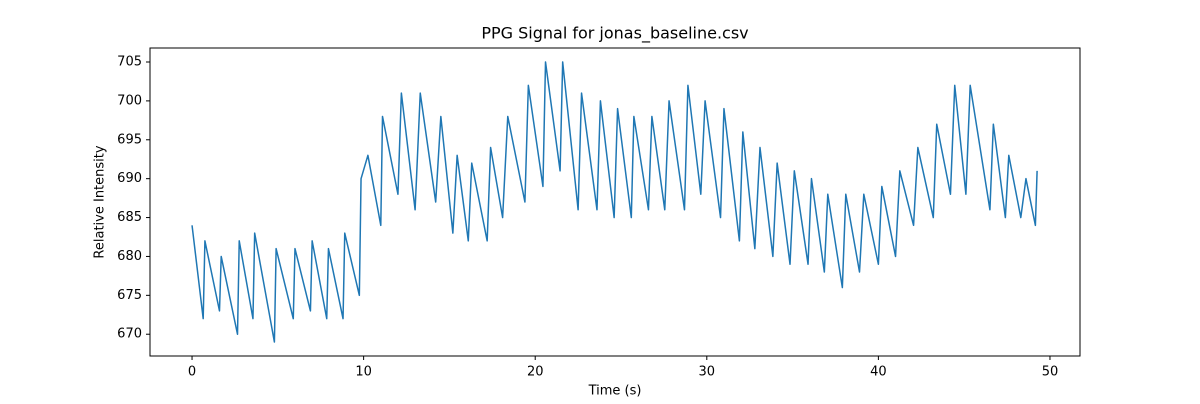 This screenshot has width=1200, height=404. I want to click on x-tick-label: 20, so click(535, 372).